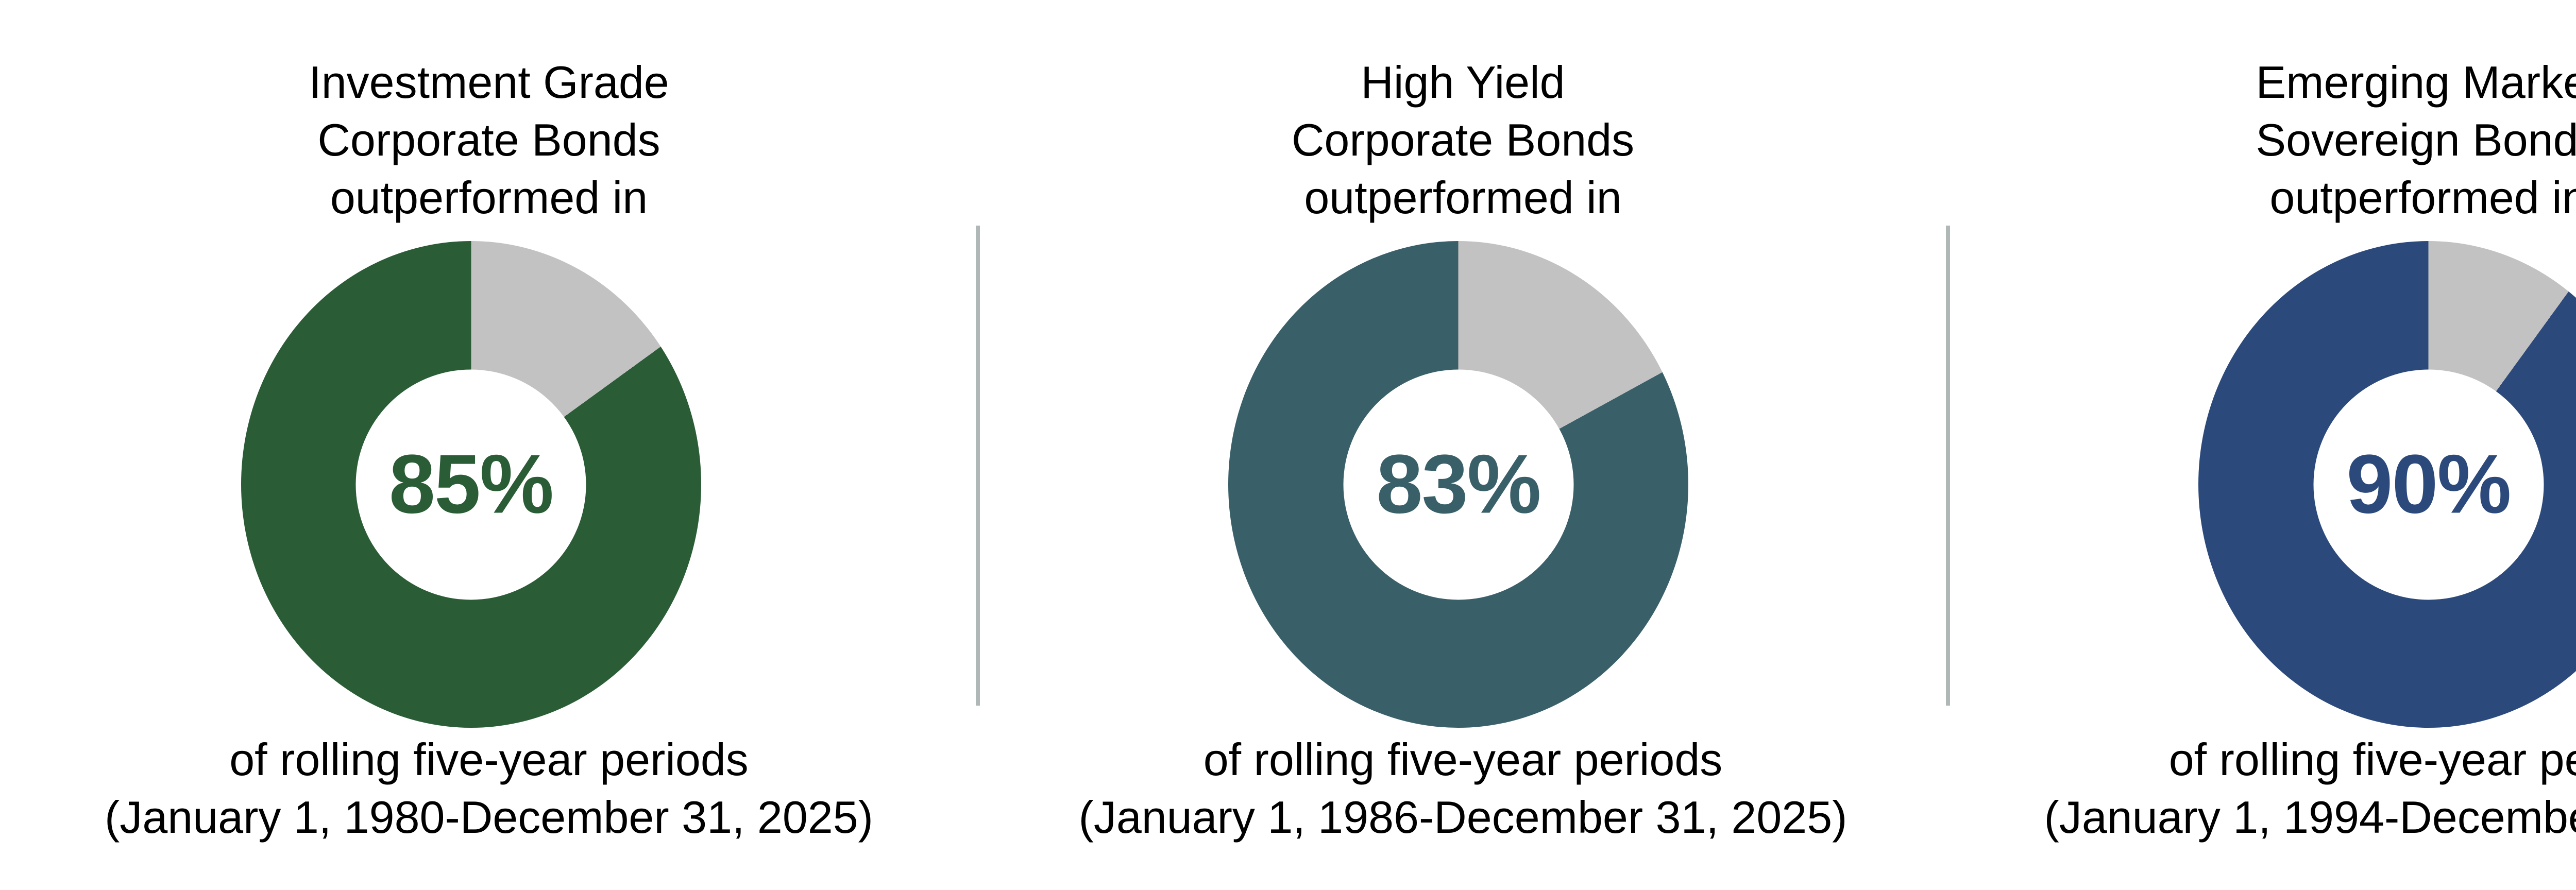  What do you see at coordinates (1463, 817) in the screenshot?
I see `chart-caption-line: (January 1, 1986-December 31, 2025)` at bounding box center [1463, 817].